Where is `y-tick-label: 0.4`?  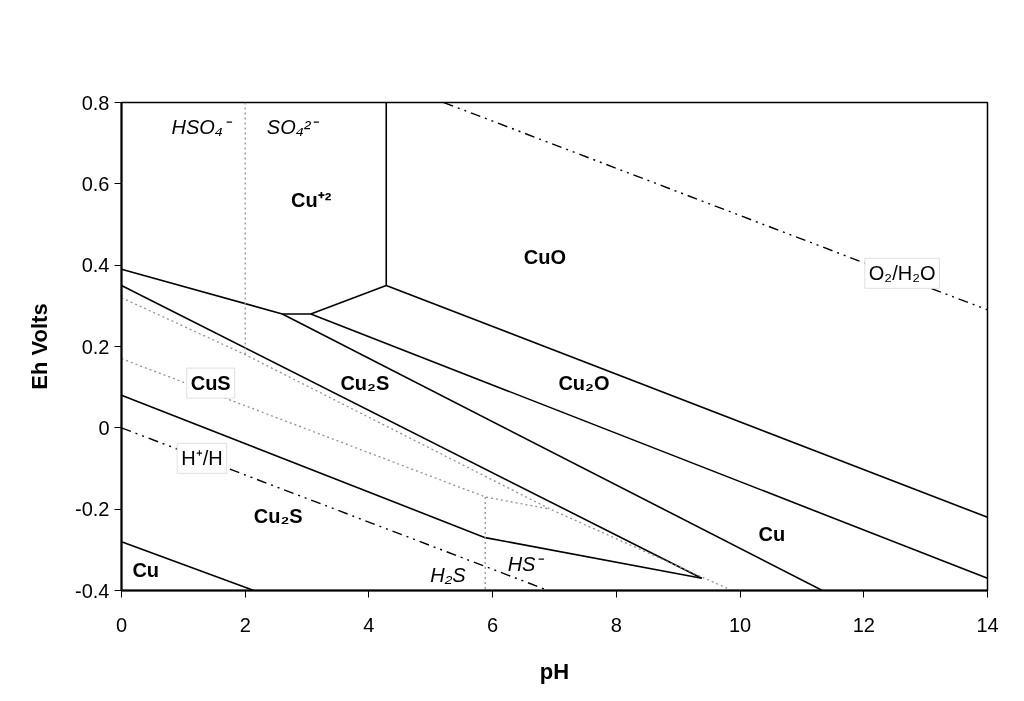
y-tick-label: 0.4 is located at coordinates (95, 265).